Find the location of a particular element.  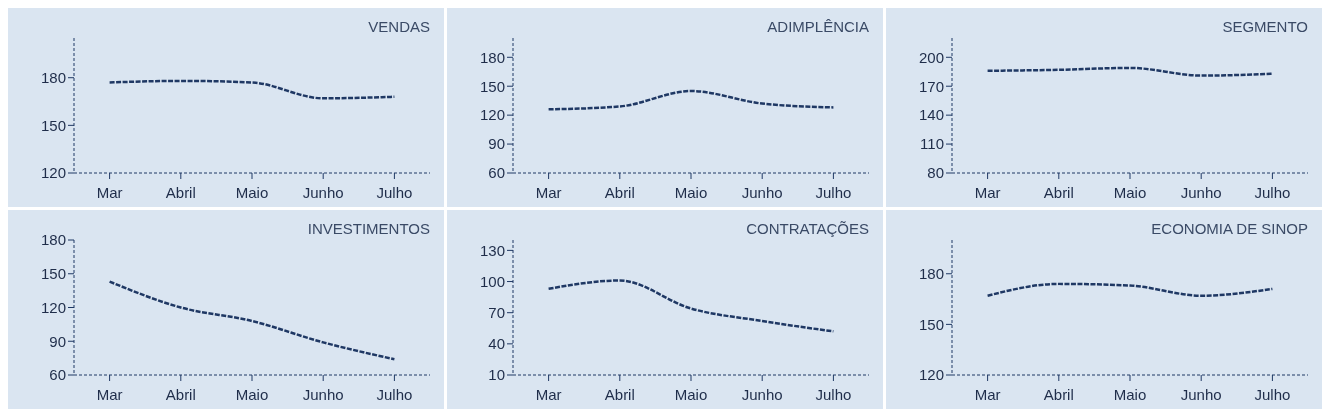

y-tick-label: 80 is located at coordinates (935, 173).